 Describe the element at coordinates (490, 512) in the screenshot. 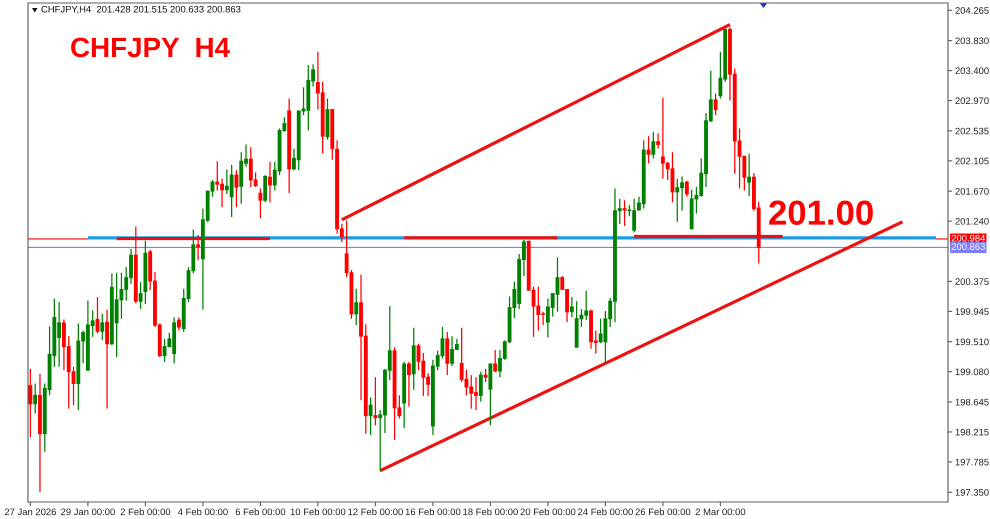

I see `x-tick-label: 18 Feb 00:00` at that location.